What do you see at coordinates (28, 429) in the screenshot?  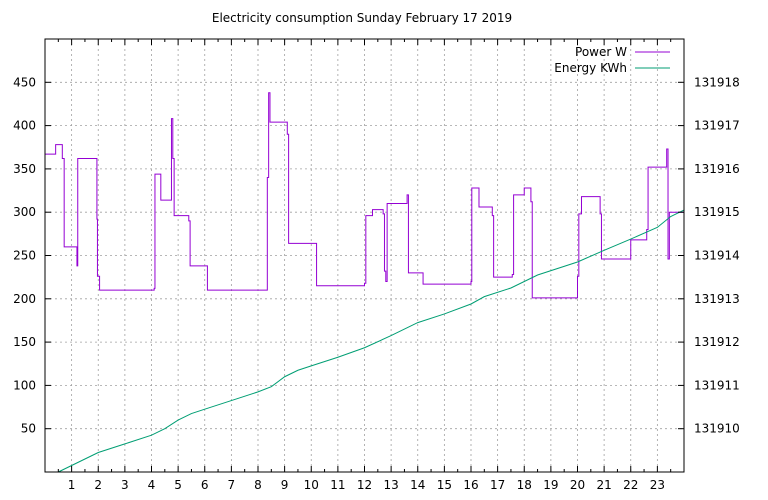 I see `y-tick-label: 50` at bounding box center [28, 429].